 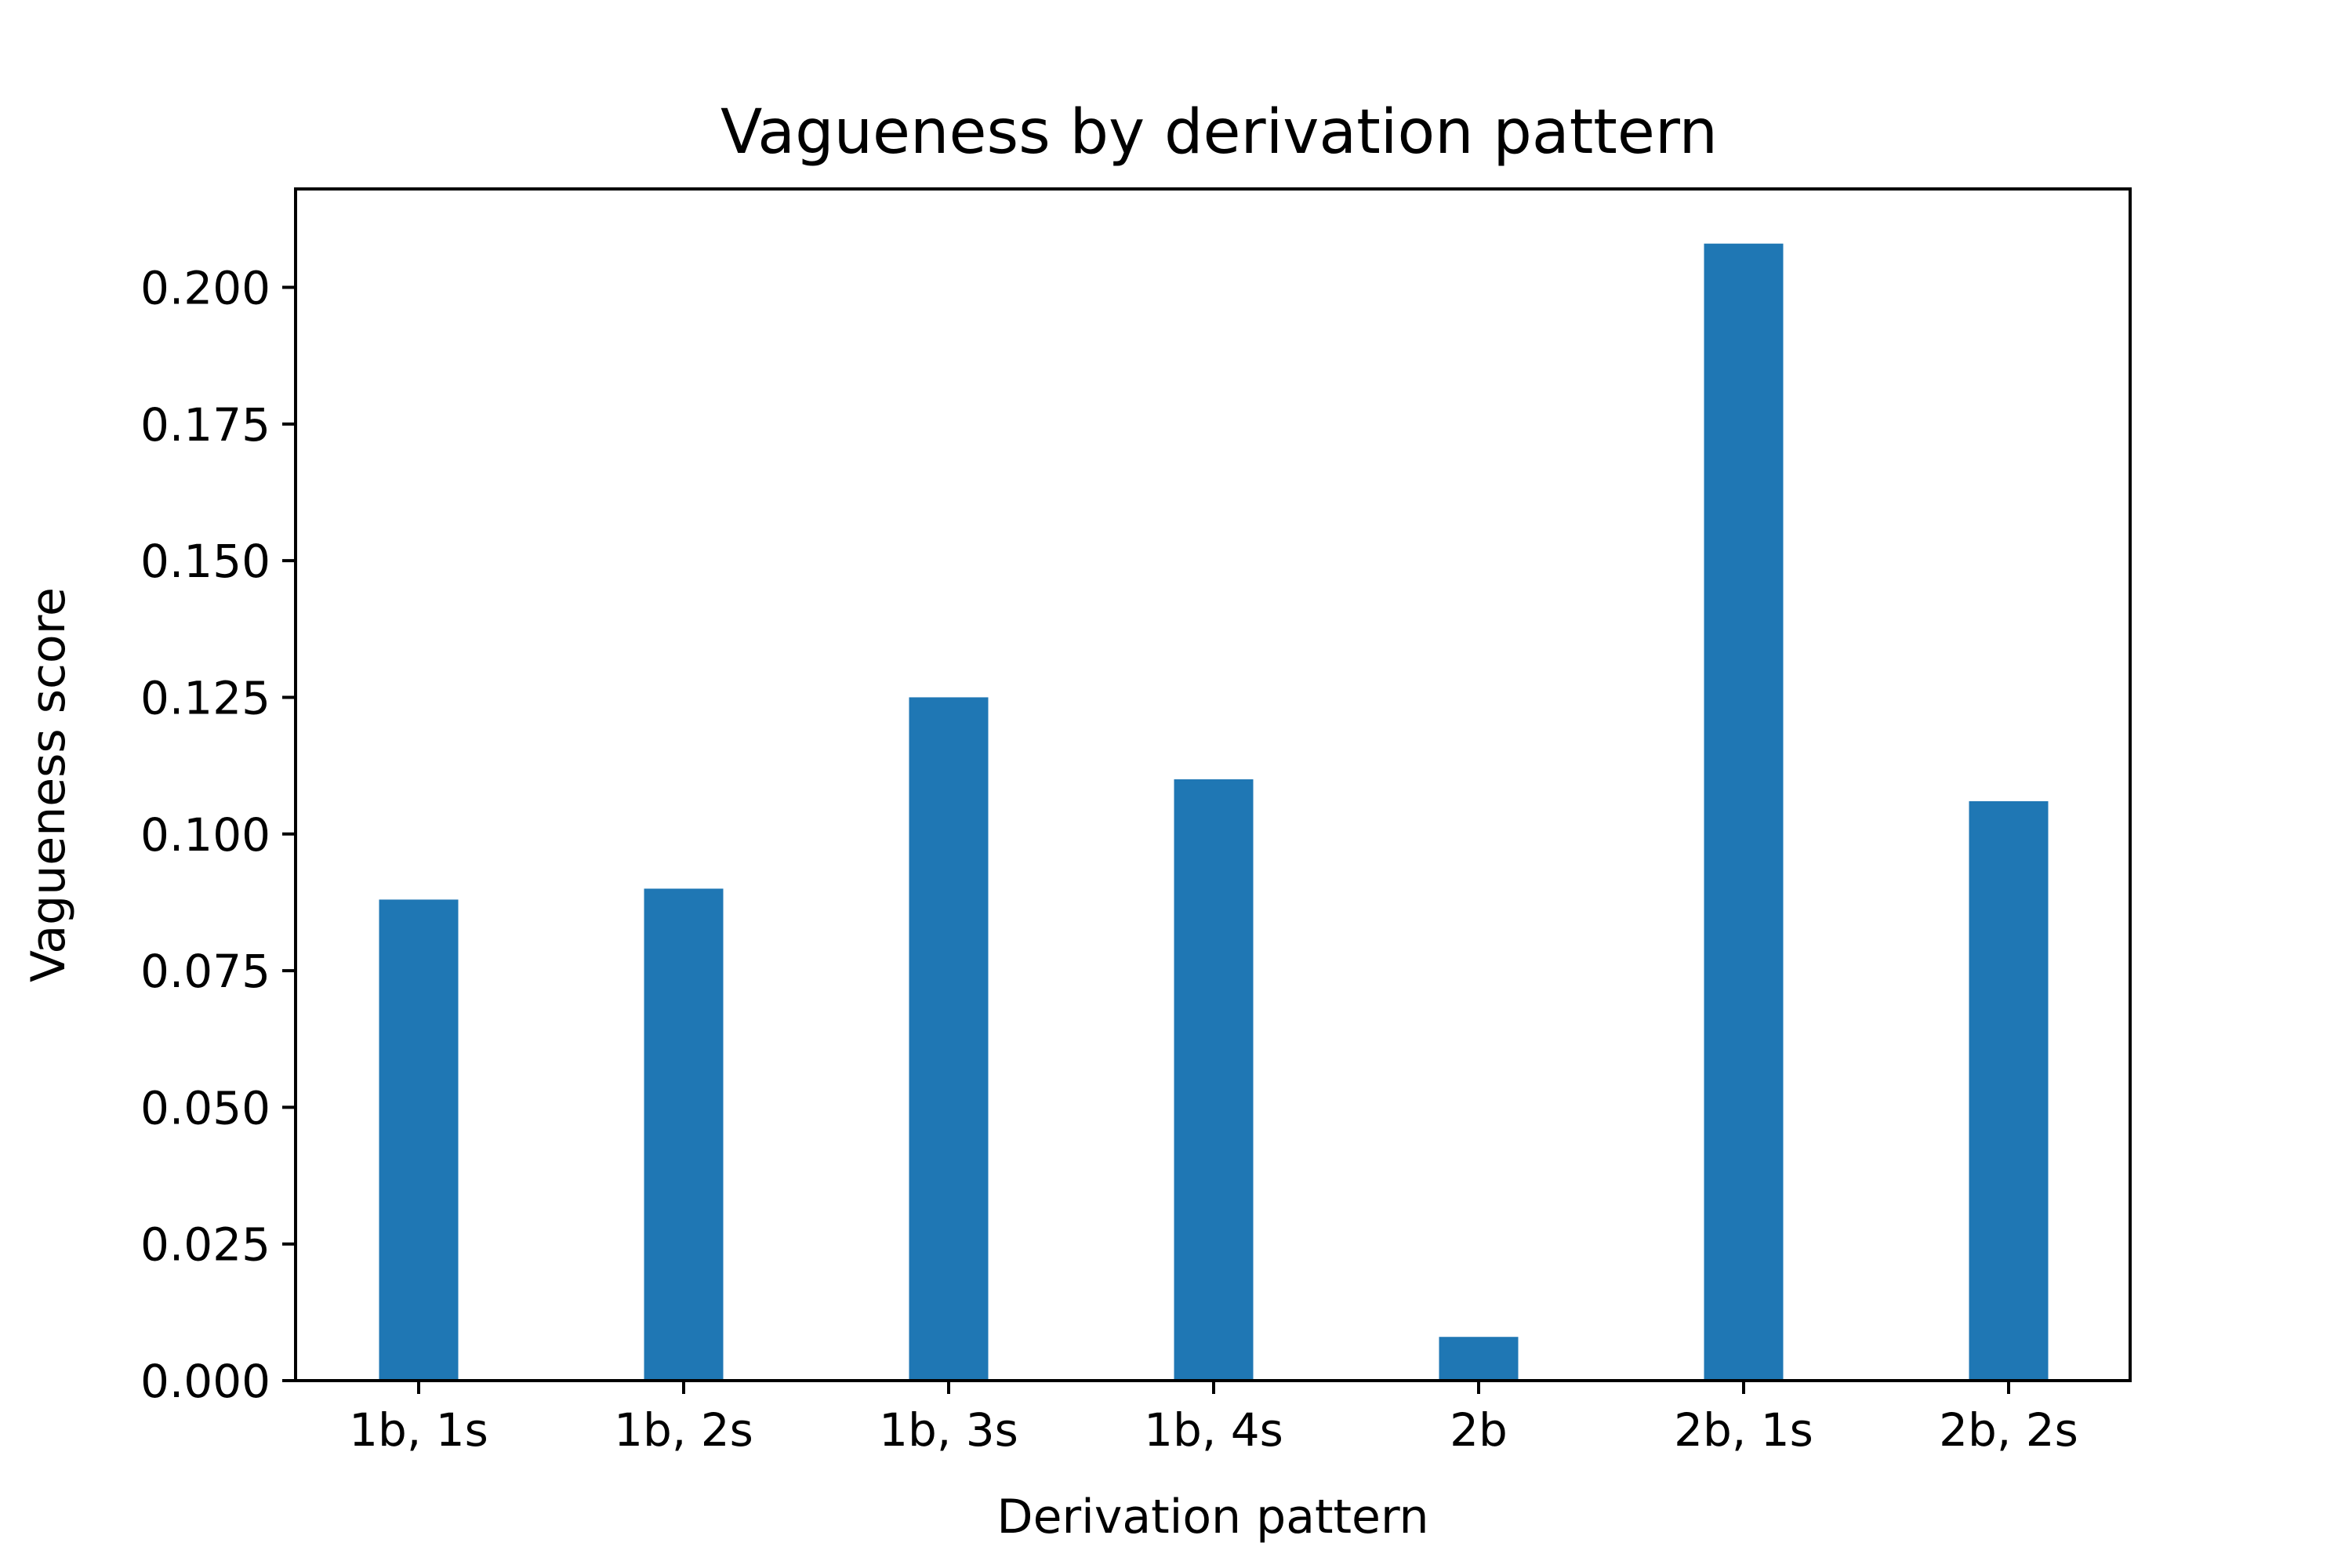 What do you see at coordinates (205, 835) in the screenshot?
I see `y-tick-label: 0.100` at bounding box center [205, 835].